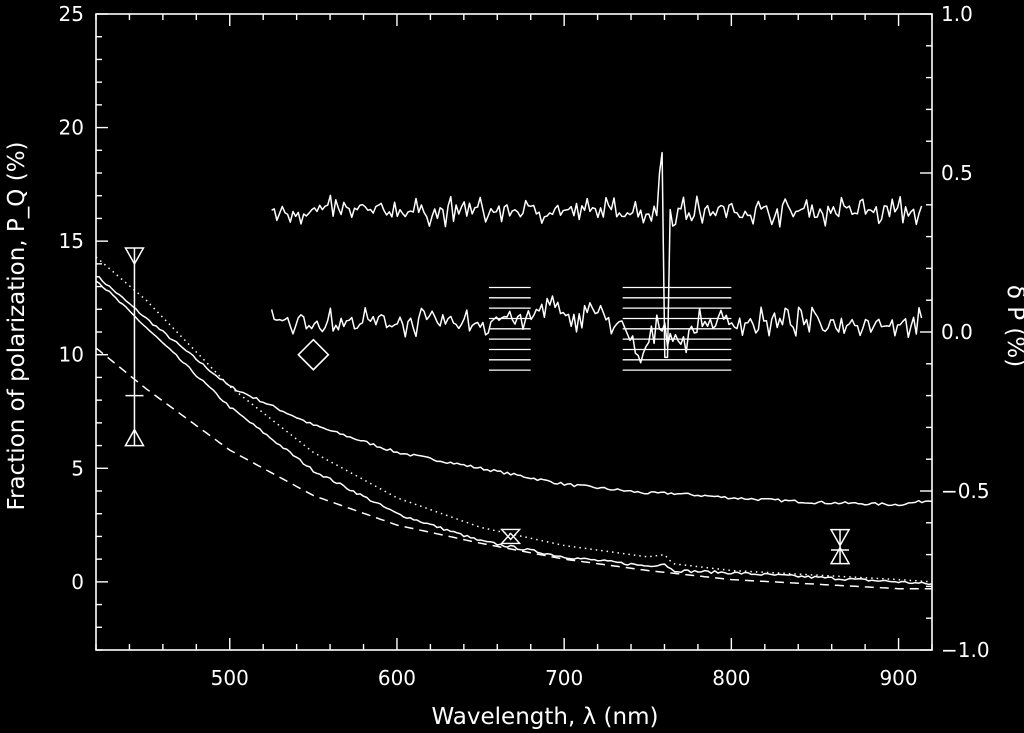  Describe the element at coordinates (71, 14) in the screenshot. I see `left-y-tick-label: 25` at that location.